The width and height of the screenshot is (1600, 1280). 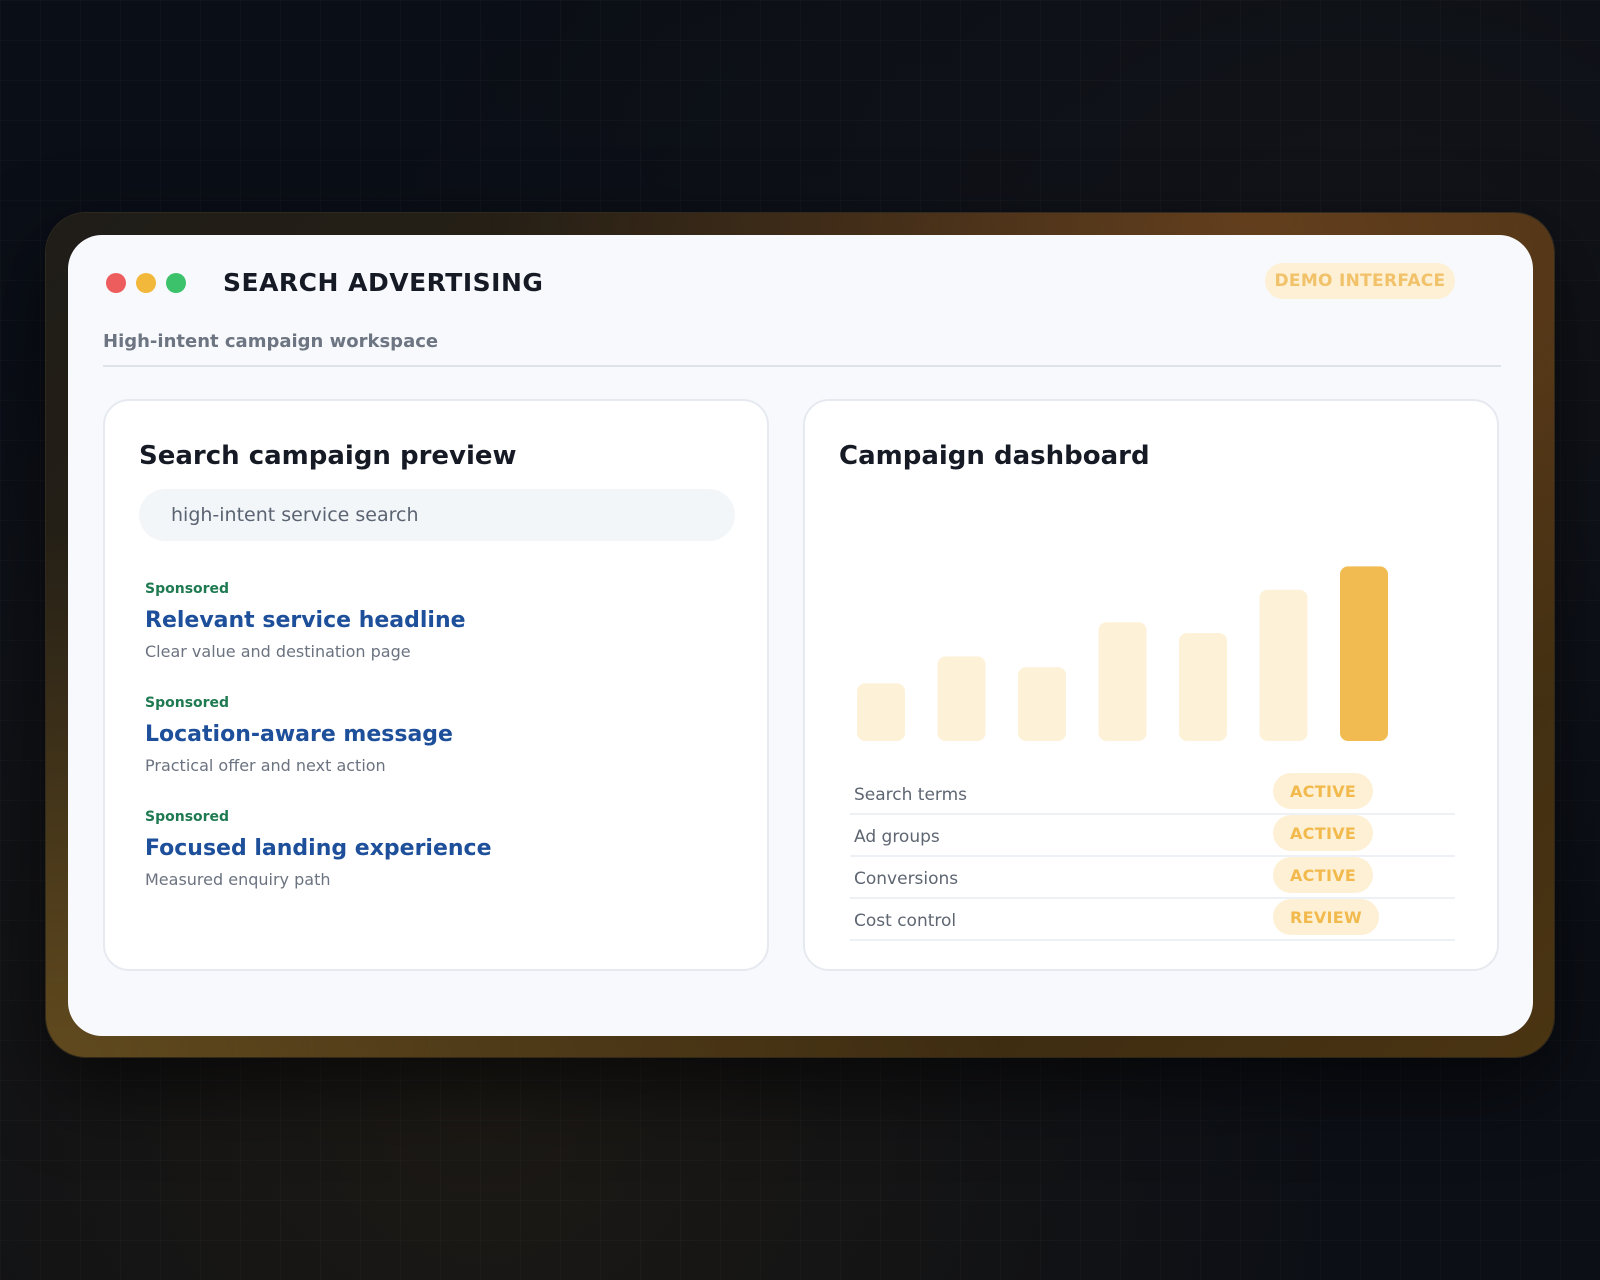 What do you see at coordinates (328, 456) in the screenshot?
I see `preview-card-title: Search campaign preview` at bounding box center [328, 456].